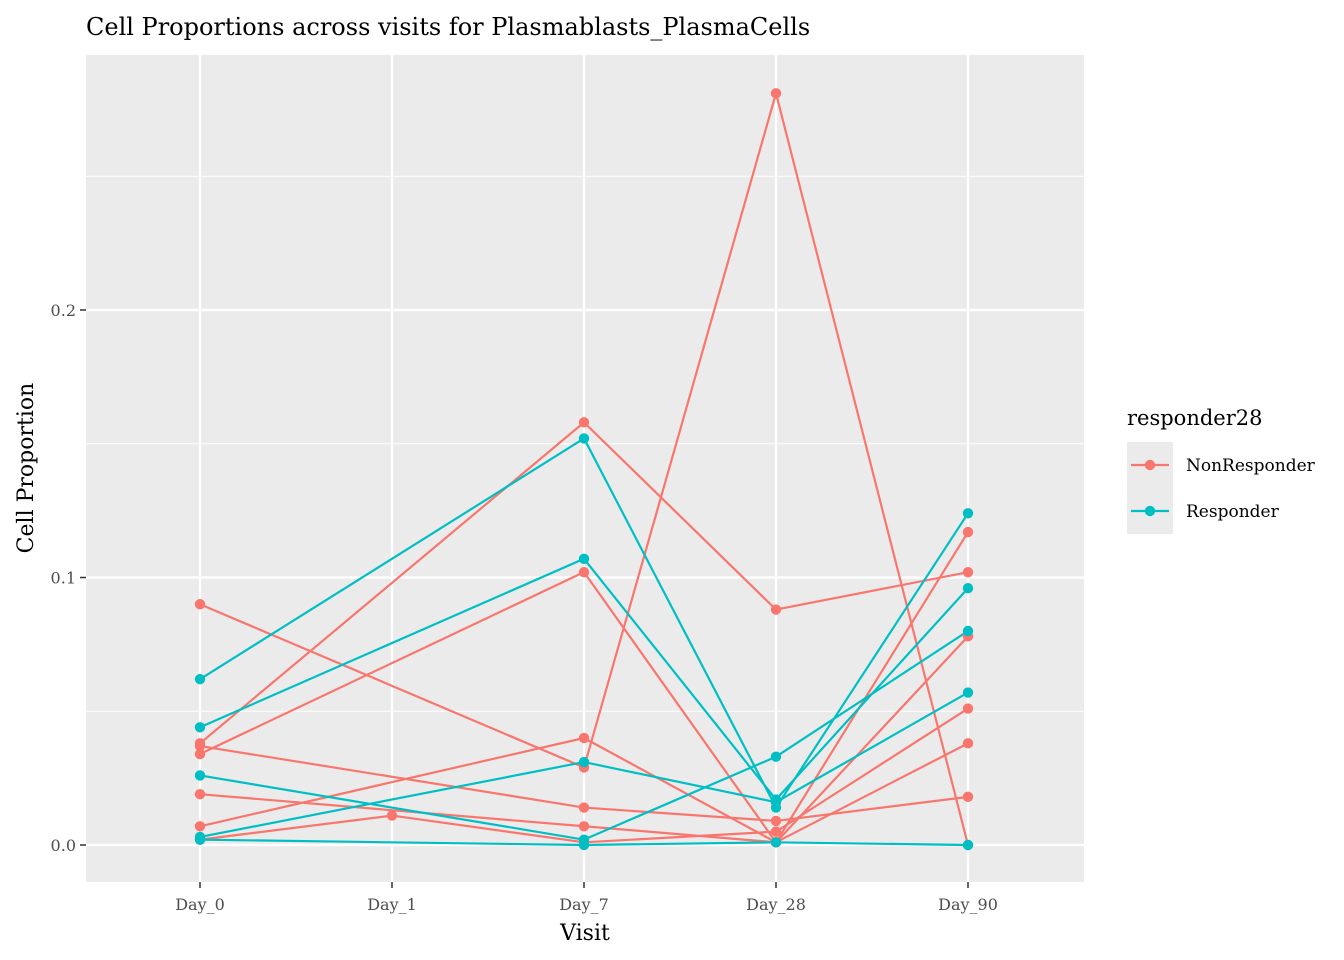  Describe the element at coordinates (392, 904) in the screenshot. I see `x-tick-label: Day_1` at that location.